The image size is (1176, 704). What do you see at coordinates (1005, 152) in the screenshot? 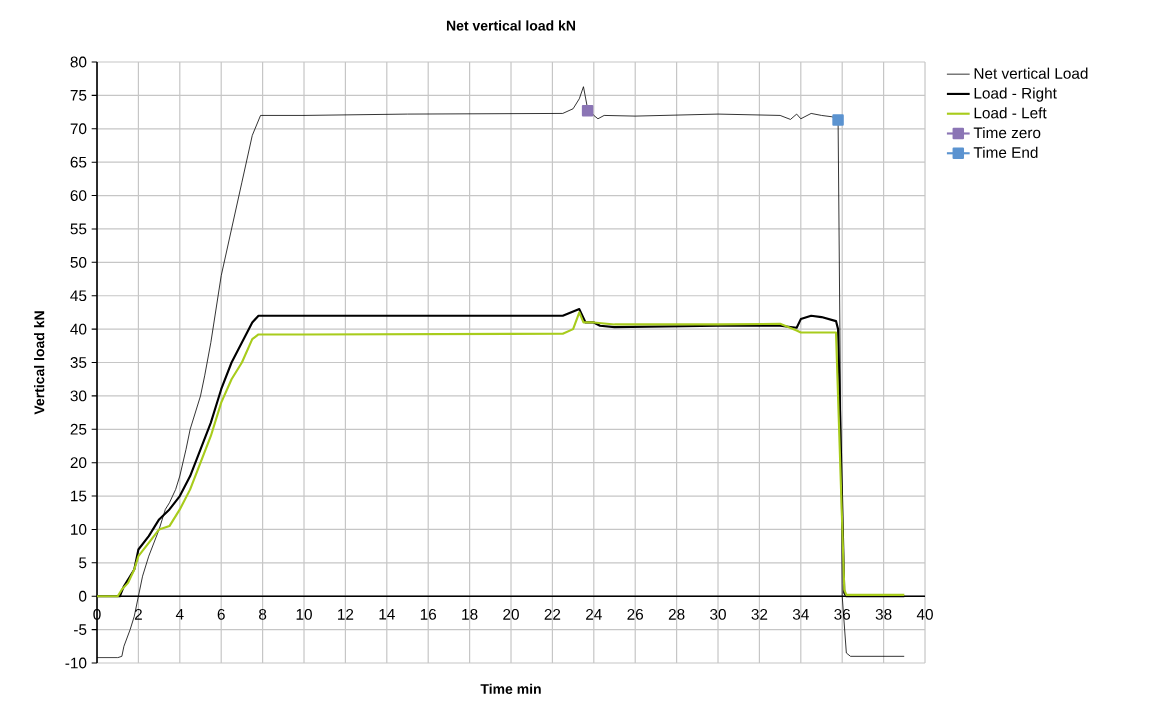
I see `legend-label: Time End` at bounding box center [1005, 152].